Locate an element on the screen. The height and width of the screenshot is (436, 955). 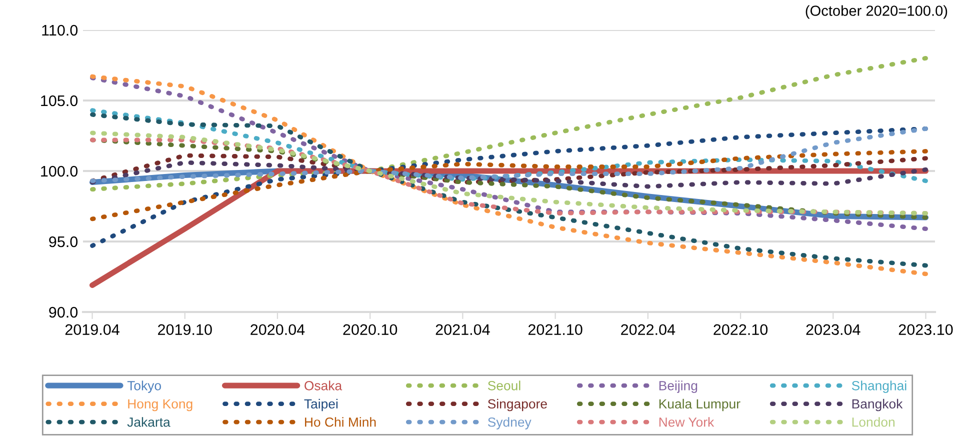
x-tick-label: 2021.04 is located at coordinates (463, 330).